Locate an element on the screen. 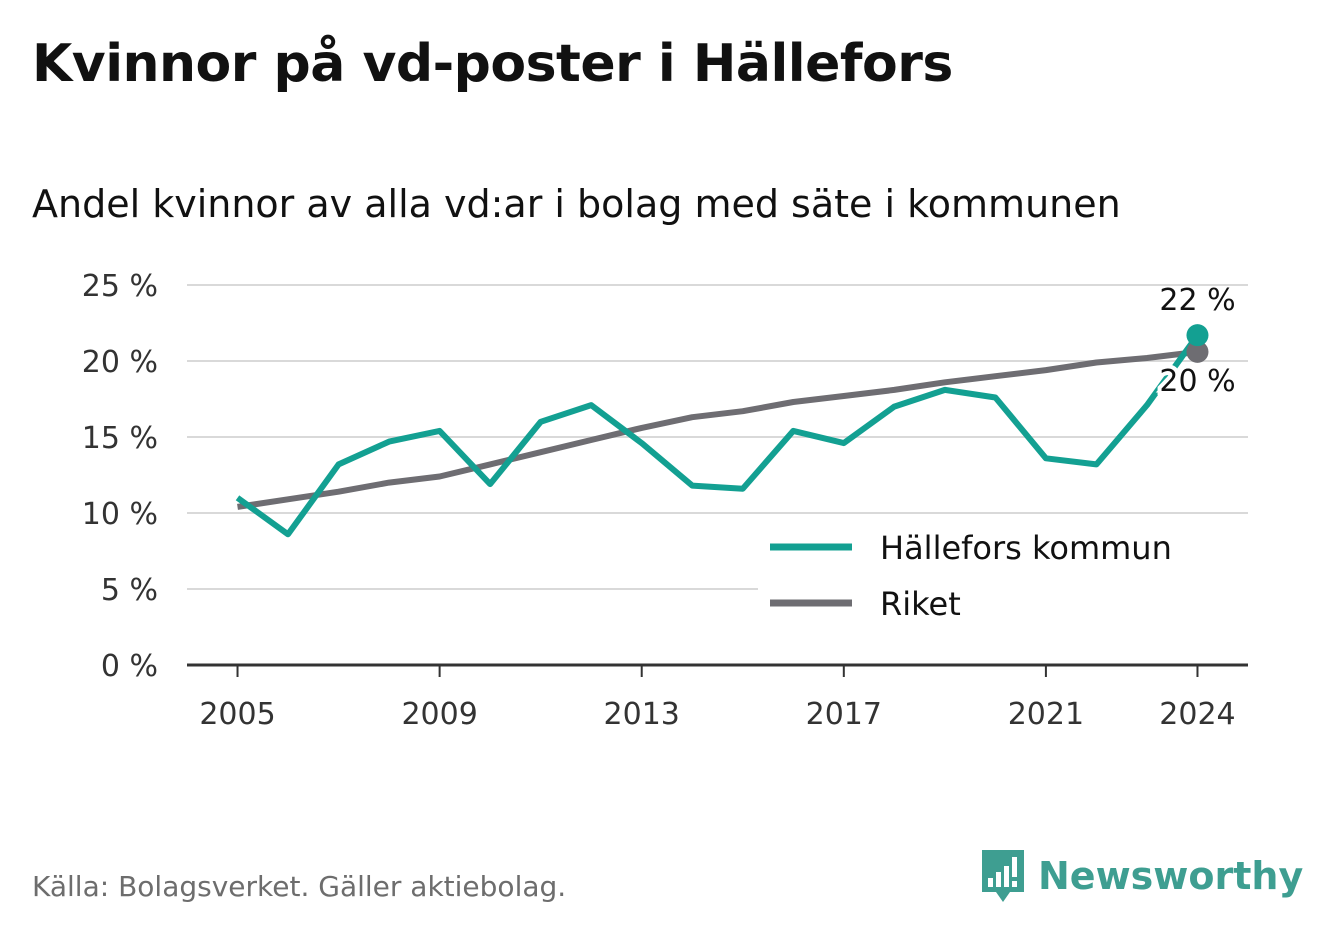 Image resolution: width=1322 pixels, height=939 pixels. end-labels: 22 % 20 % is located at coordinates (1197, 343).